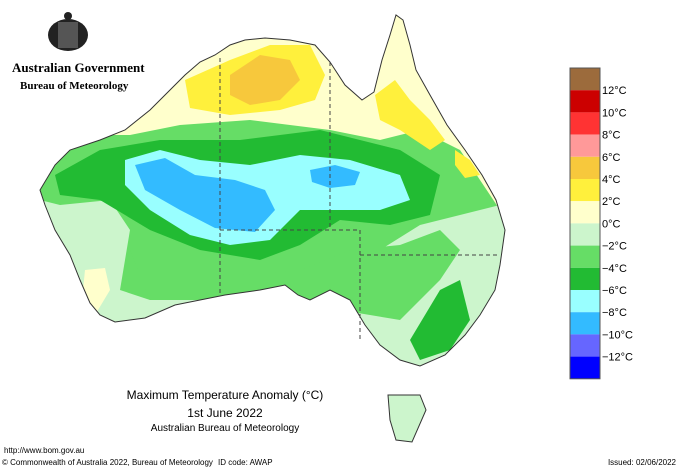  I want to click on issued: Issued: 02/06/2022, so click(641, 462).